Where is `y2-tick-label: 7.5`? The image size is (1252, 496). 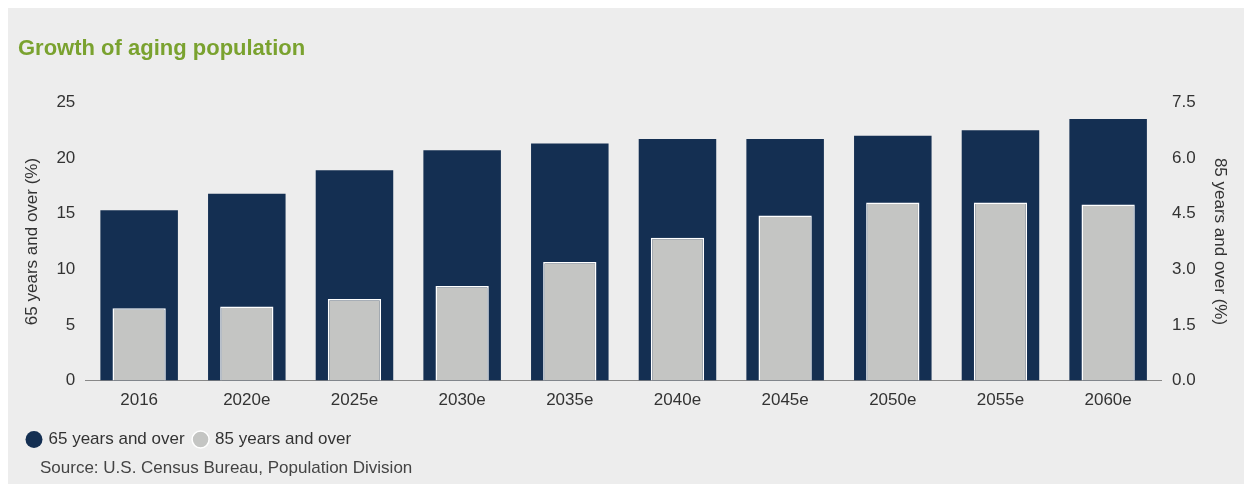
y2-tick-label: 7.5 is located at coordinates (1183, 102).